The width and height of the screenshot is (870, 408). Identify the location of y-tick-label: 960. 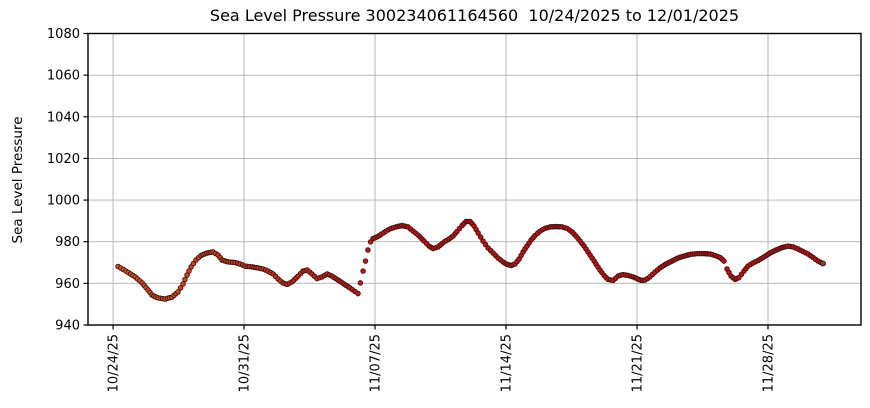
(67, 284).